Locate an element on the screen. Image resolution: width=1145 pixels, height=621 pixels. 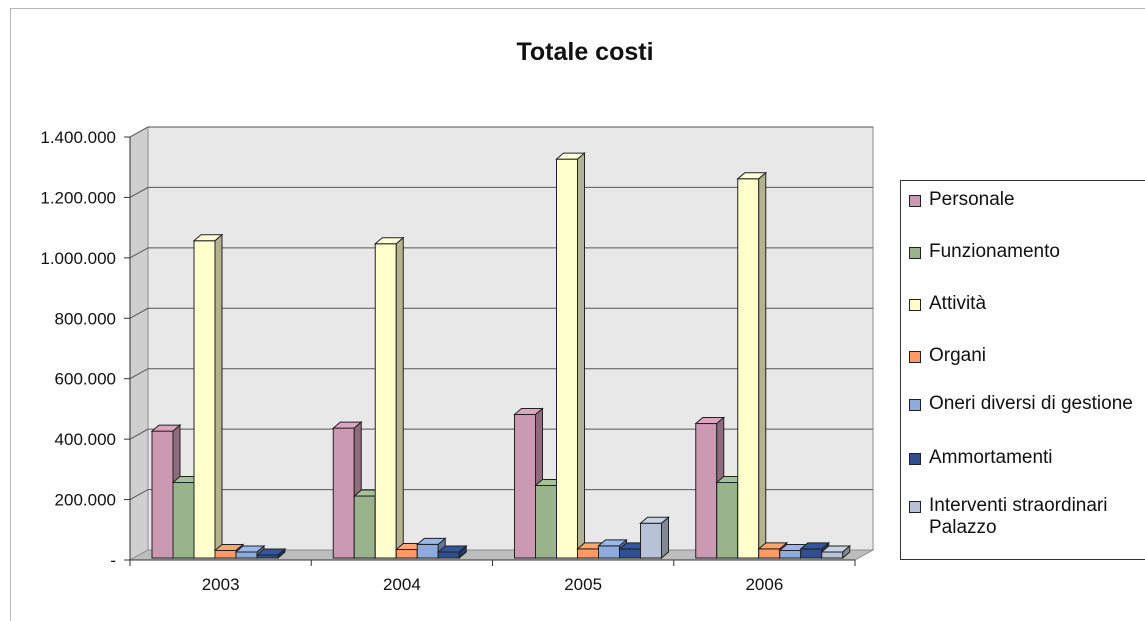
x-tick-label: 2003 is located at coordinates (221, 584).